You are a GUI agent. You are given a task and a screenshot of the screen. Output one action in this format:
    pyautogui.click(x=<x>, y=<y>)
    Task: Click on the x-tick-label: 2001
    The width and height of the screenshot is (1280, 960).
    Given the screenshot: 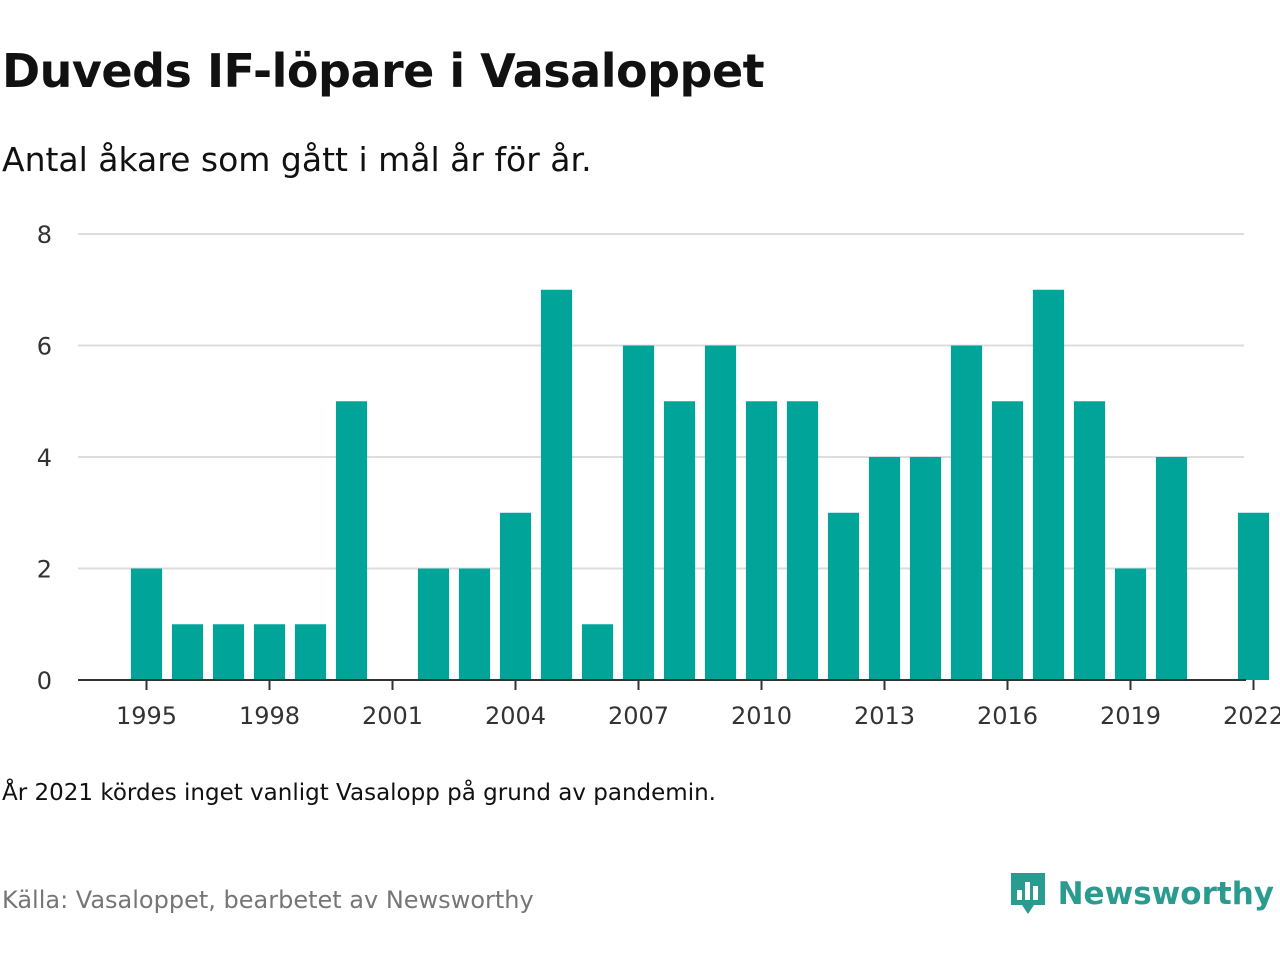 What is the action you would take?
    pyautogui.click(x=392, y=716)
    